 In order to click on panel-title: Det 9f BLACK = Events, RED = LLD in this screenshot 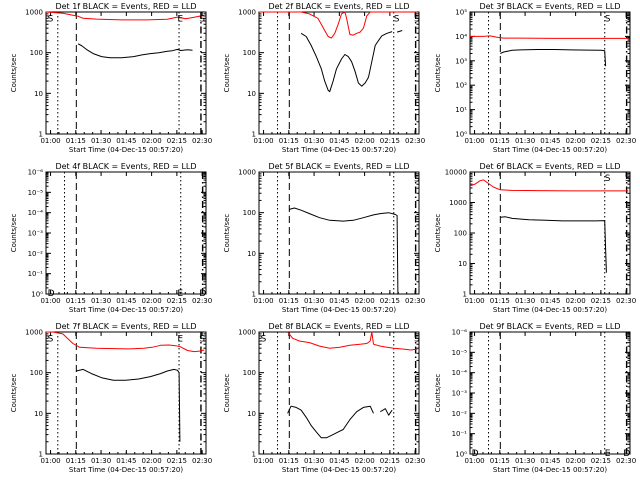, I will do `click(549, 326)`.